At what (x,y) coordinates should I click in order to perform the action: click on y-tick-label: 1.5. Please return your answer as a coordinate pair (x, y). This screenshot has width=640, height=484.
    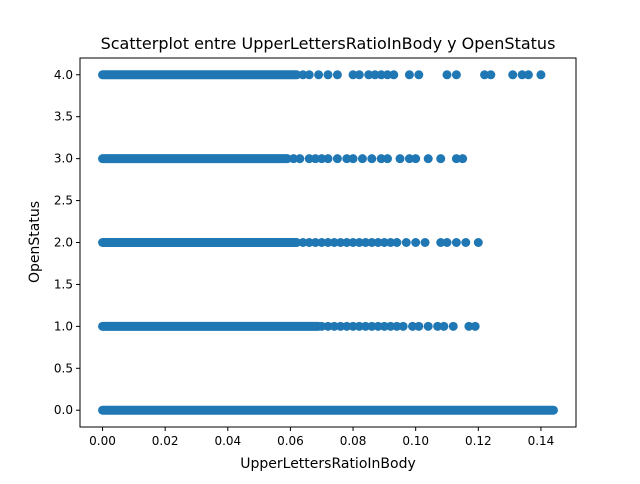
    Looking at the image, I should click on (63, 284).